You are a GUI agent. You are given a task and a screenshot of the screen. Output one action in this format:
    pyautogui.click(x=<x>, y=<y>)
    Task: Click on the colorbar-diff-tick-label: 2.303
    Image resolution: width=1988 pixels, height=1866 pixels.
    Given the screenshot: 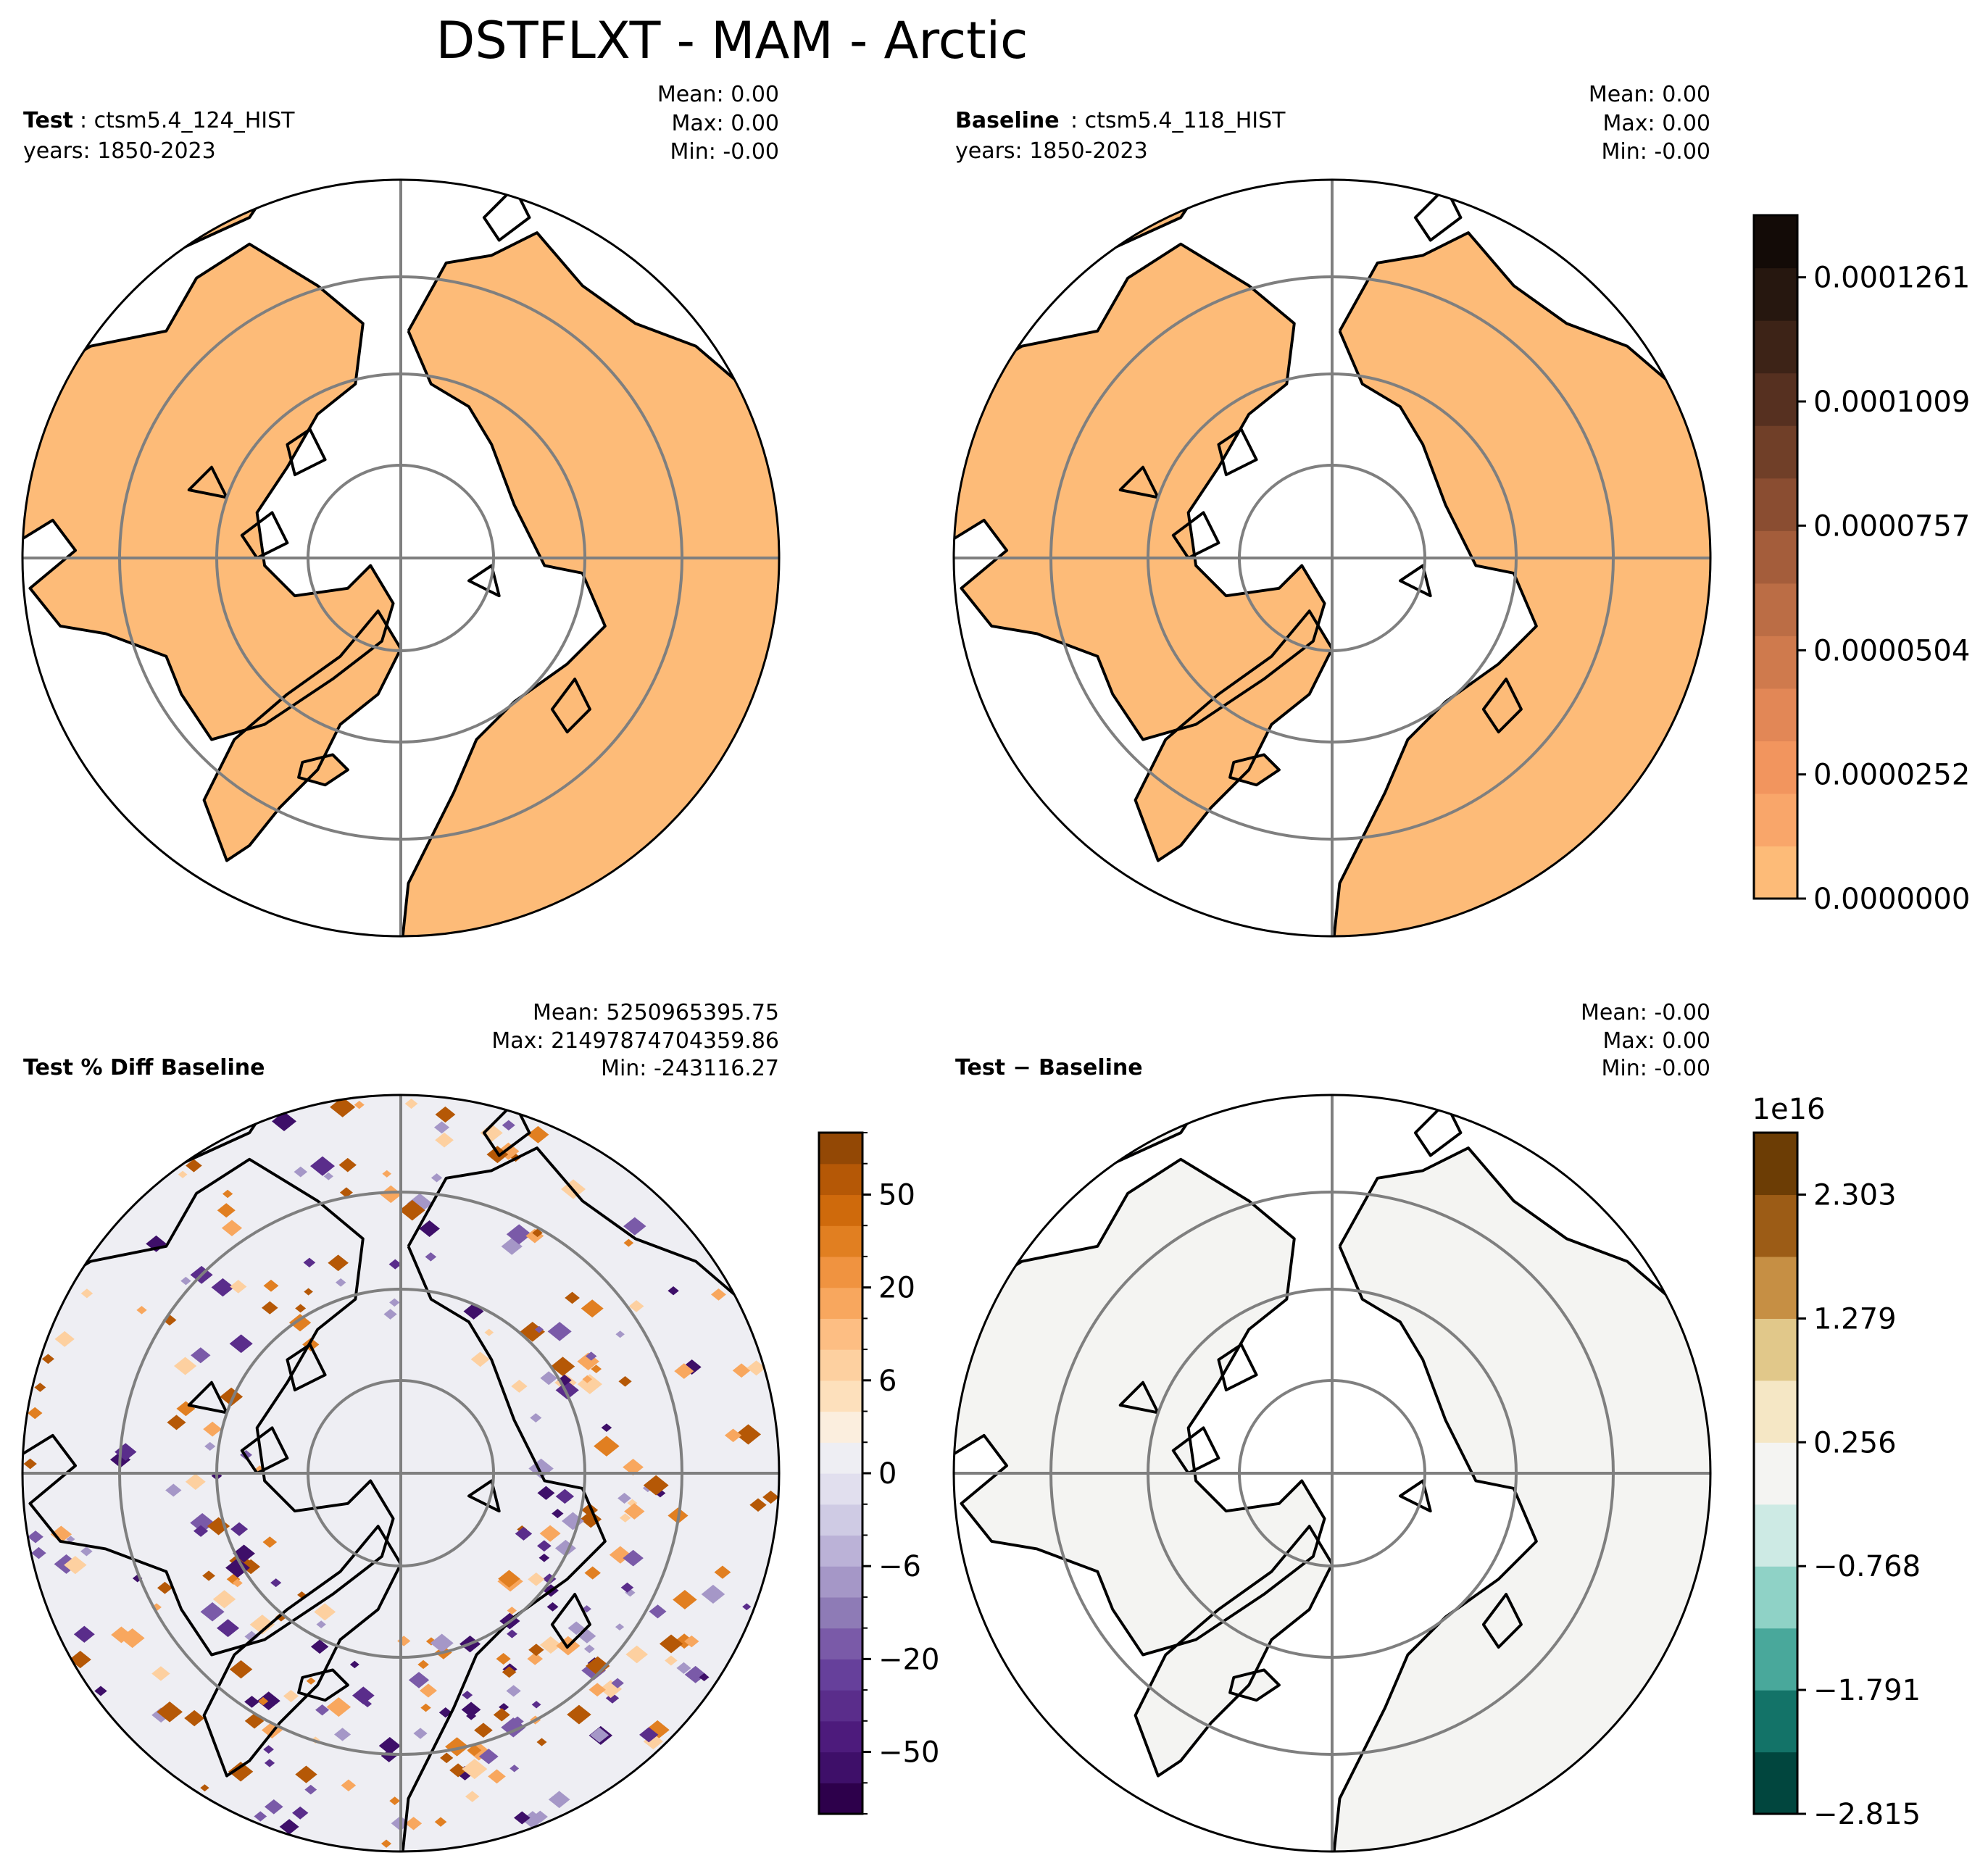 What is the action you would take?
    pyautogui.click(x=1855, y=1195)
    